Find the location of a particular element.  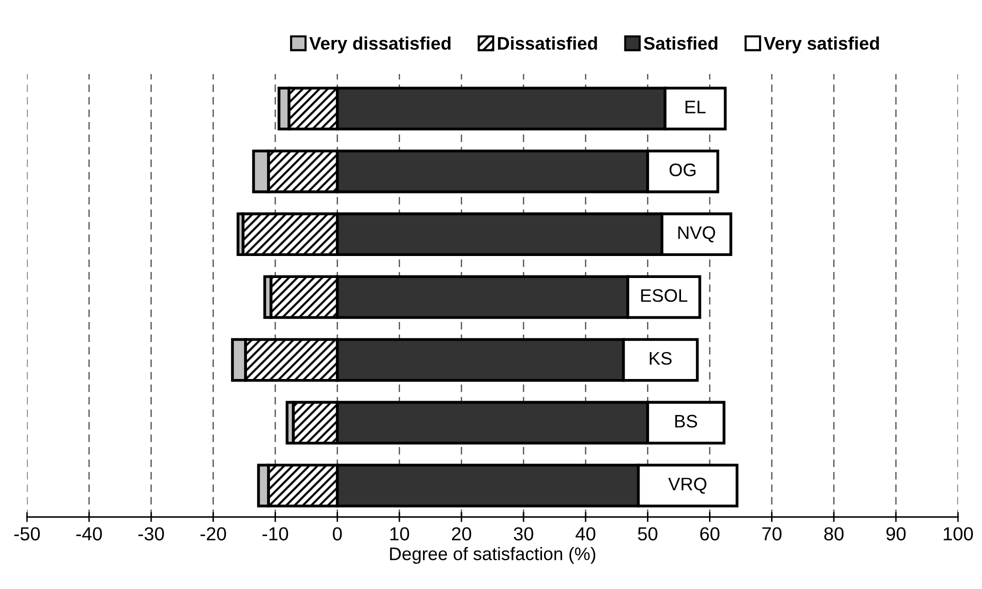

x-tick-label: 90 is located at coordinates (896, 533).